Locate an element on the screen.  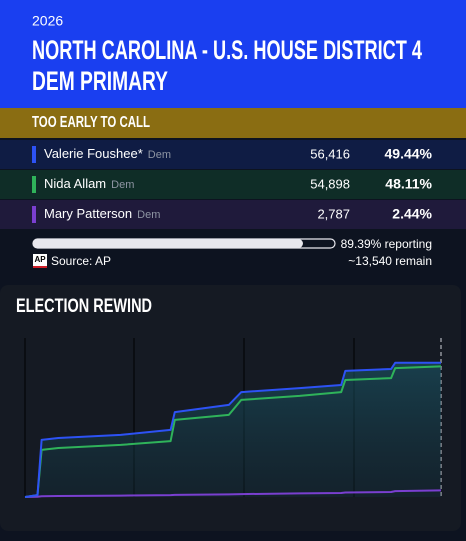
candidate-label: Valerie Foushee* Dem is located at coordinates (107, 153).